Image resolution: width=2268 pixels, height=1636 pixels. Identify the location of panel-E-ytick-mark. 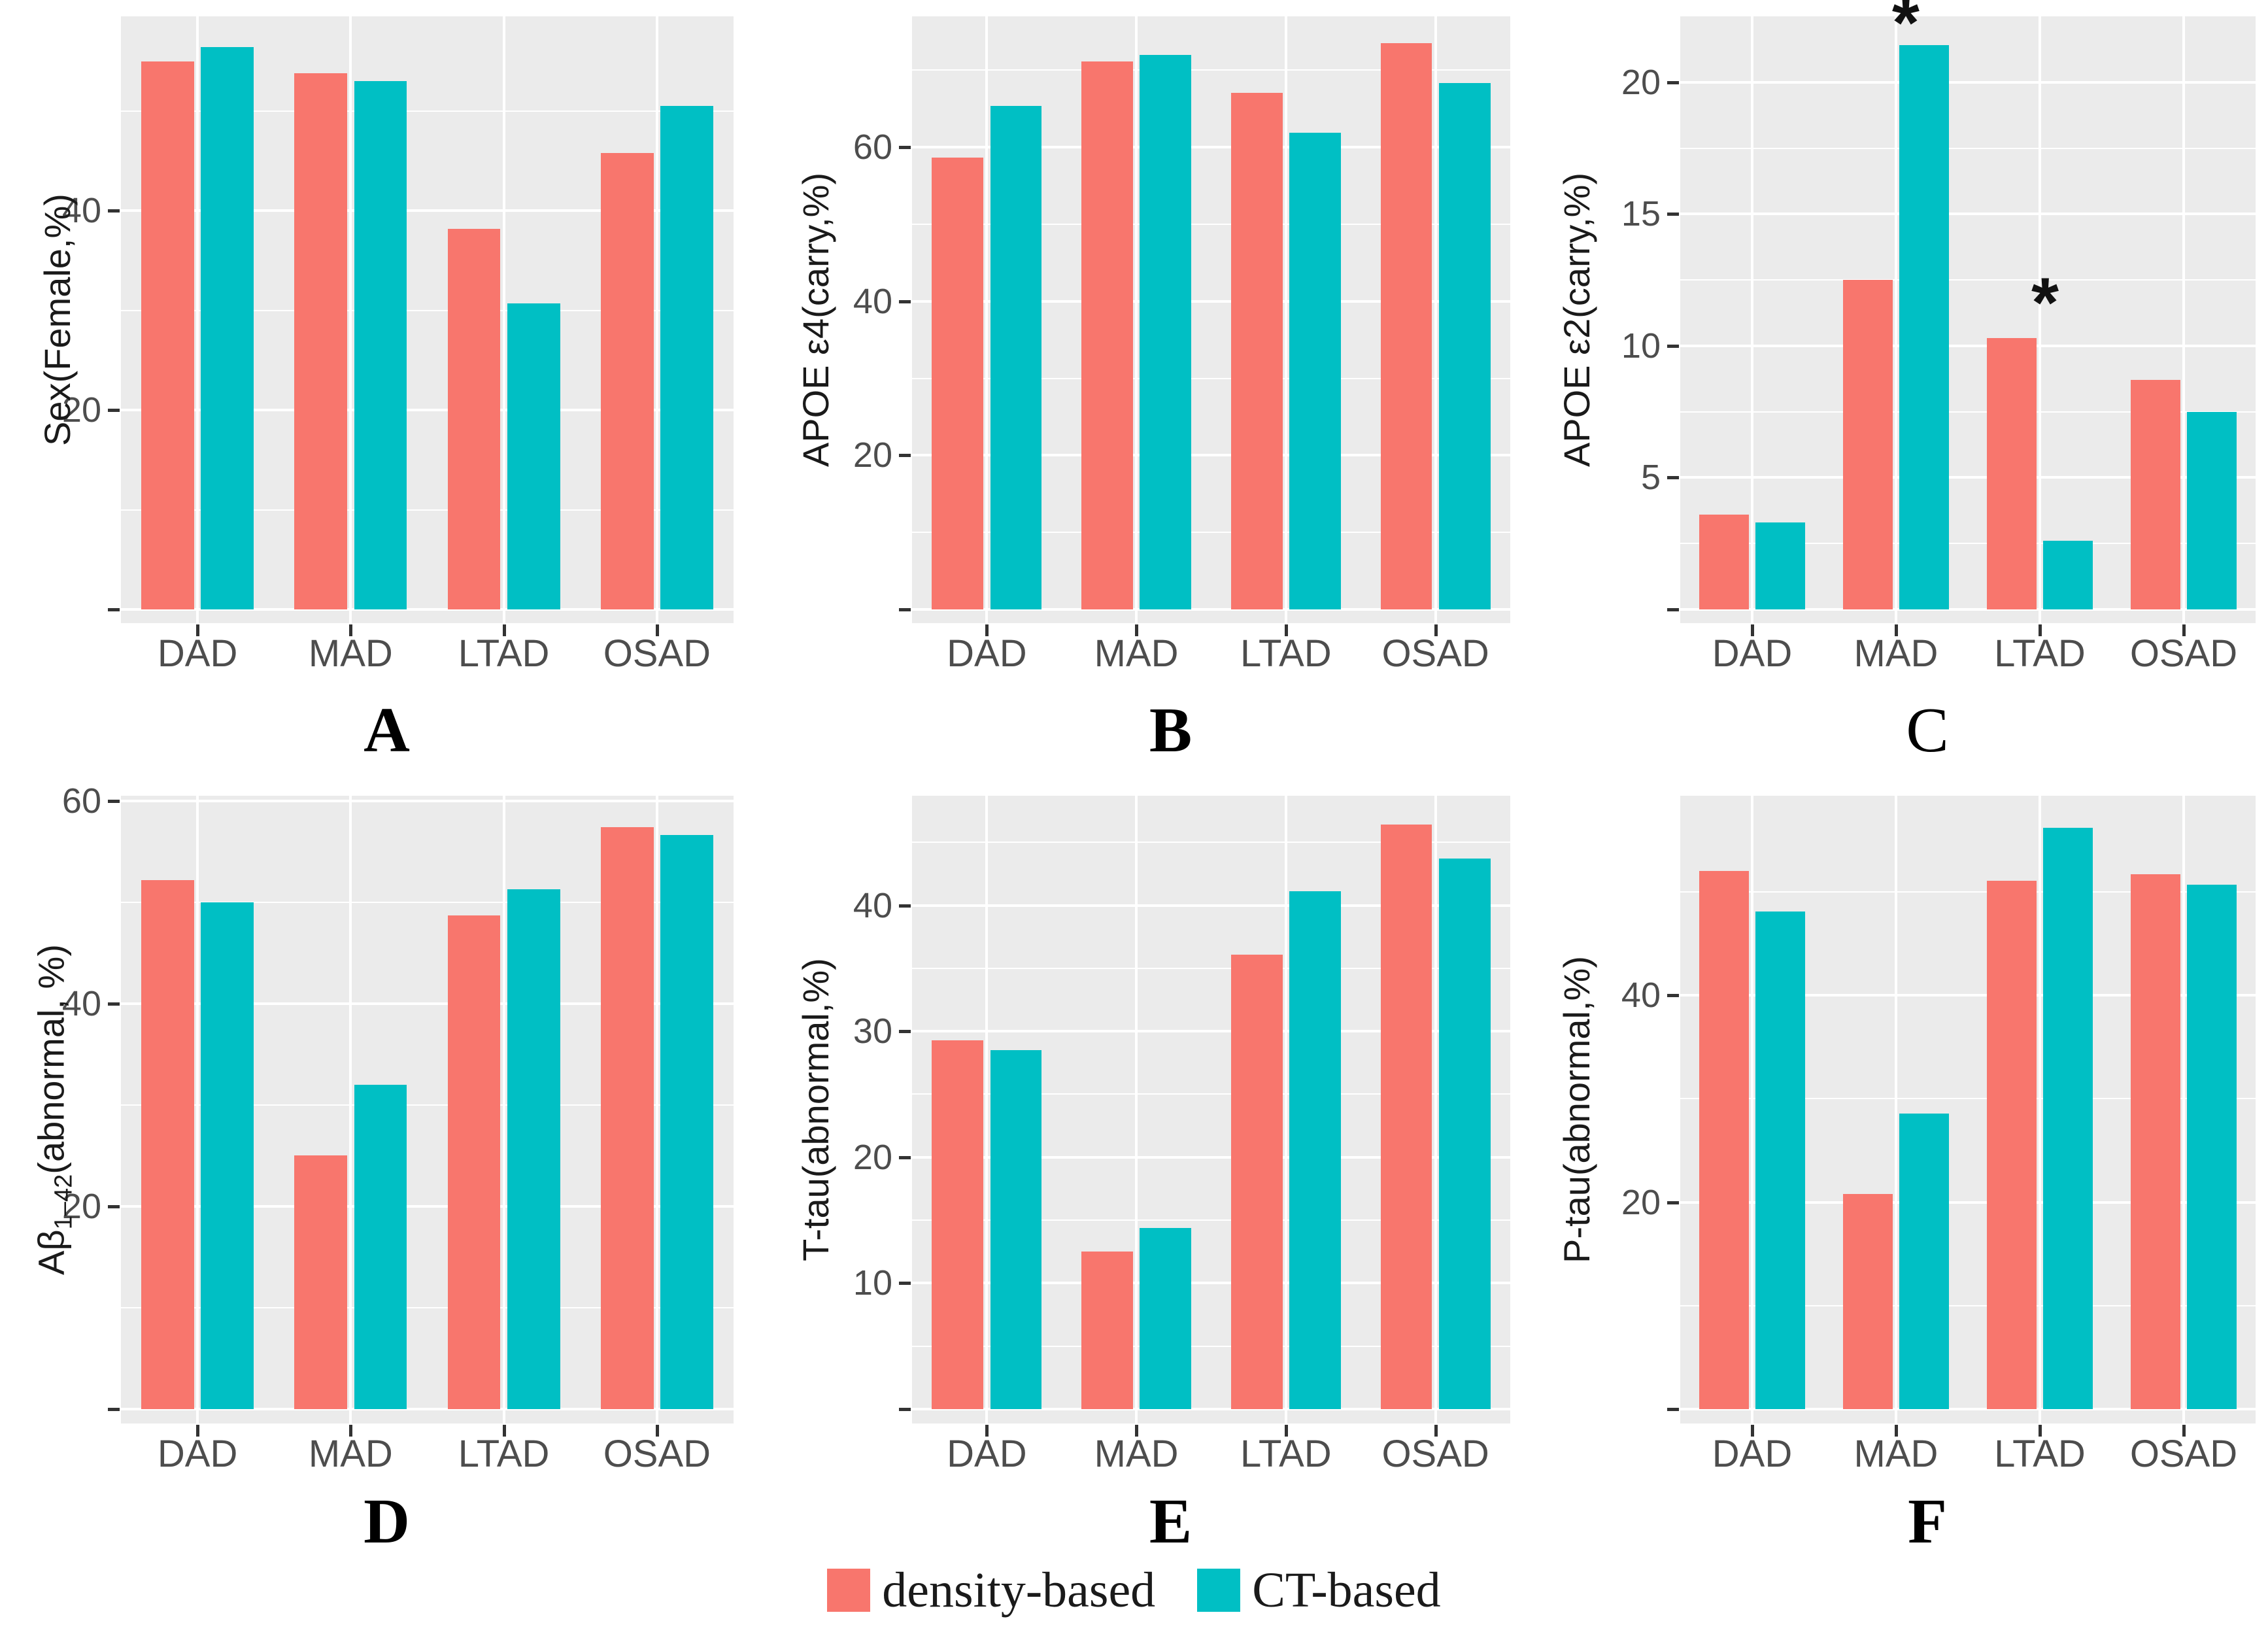
(905, 1157).